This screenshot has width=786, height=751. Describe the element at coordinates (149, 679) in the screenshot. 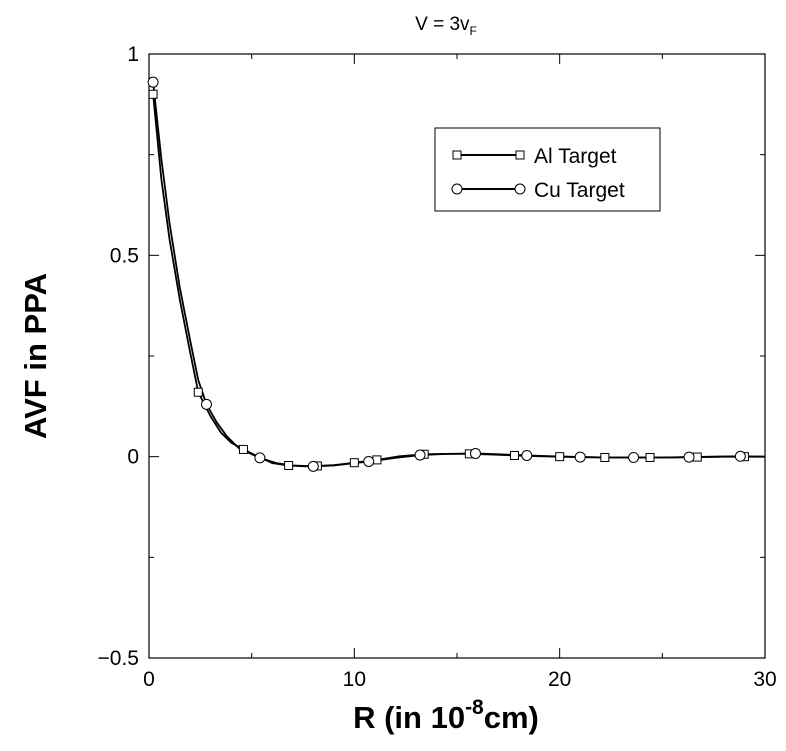

I see `x-tick-label: 0` at that location.